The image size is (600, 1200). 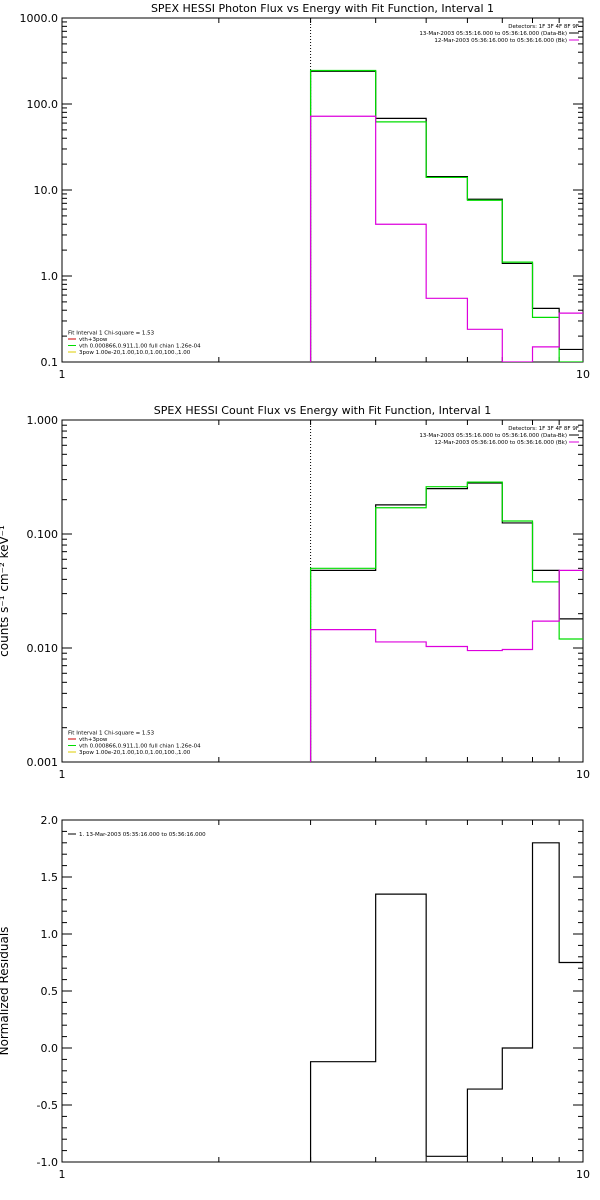 I want to click on y-tick-label: 0.1, so click(x=50, y=362).